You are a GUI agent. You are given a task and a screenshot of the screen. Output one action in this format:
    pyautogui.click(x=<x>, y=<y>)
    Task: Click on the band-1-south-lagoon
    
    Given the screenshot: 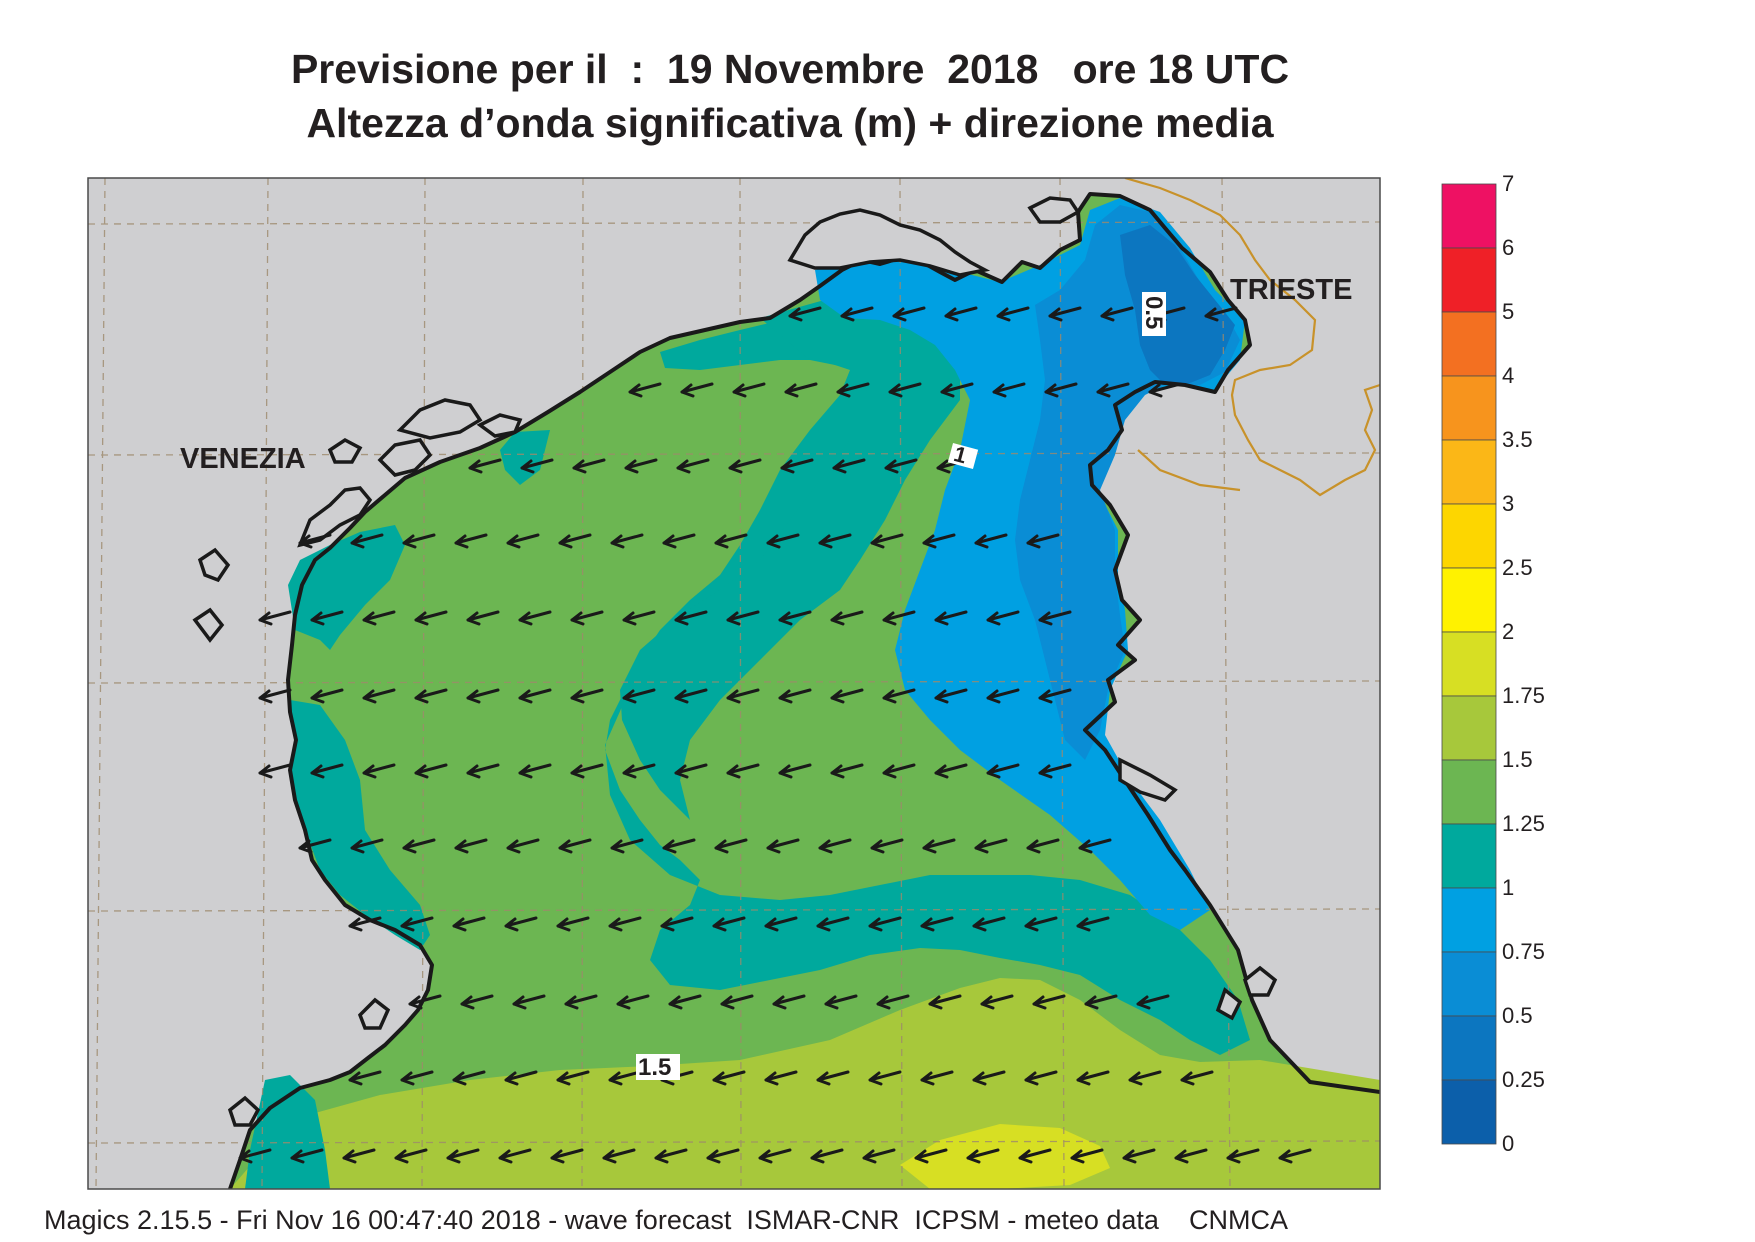 What is the action you would take?
    pyautogui.click(x=287, y=1132)
    